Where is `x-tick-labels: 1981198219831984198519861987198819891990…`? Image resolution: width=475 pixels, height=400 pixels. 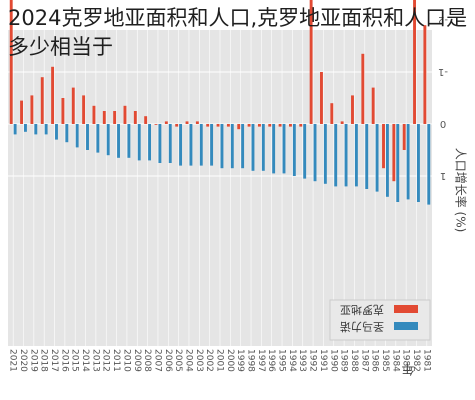
x-tick-labels: 1981198219831984198519861987198819891990… is located at coordinates (220, 360).